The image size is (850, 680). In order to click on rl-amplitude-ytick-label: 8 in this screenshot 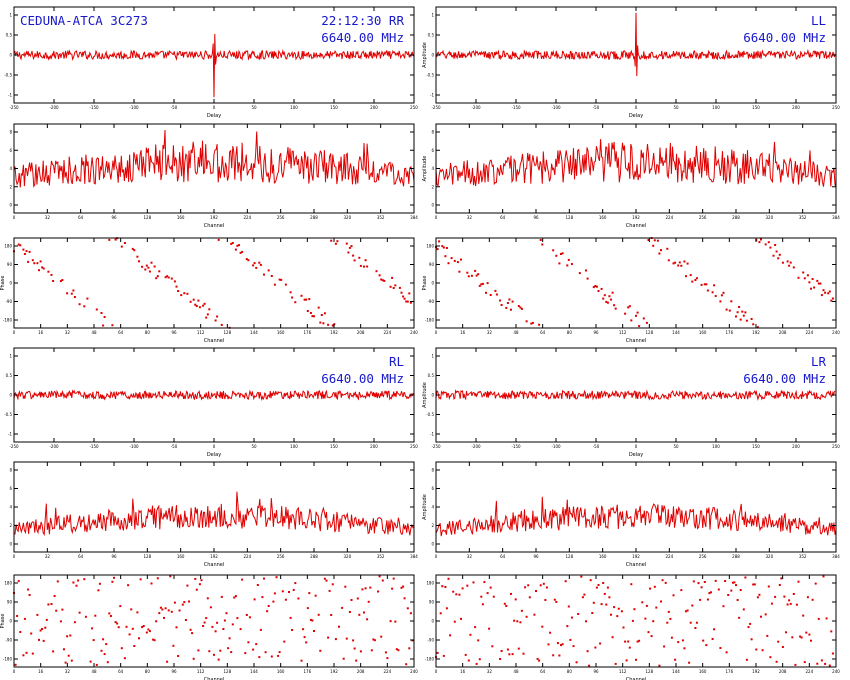, I will do `click(10, 470)`.